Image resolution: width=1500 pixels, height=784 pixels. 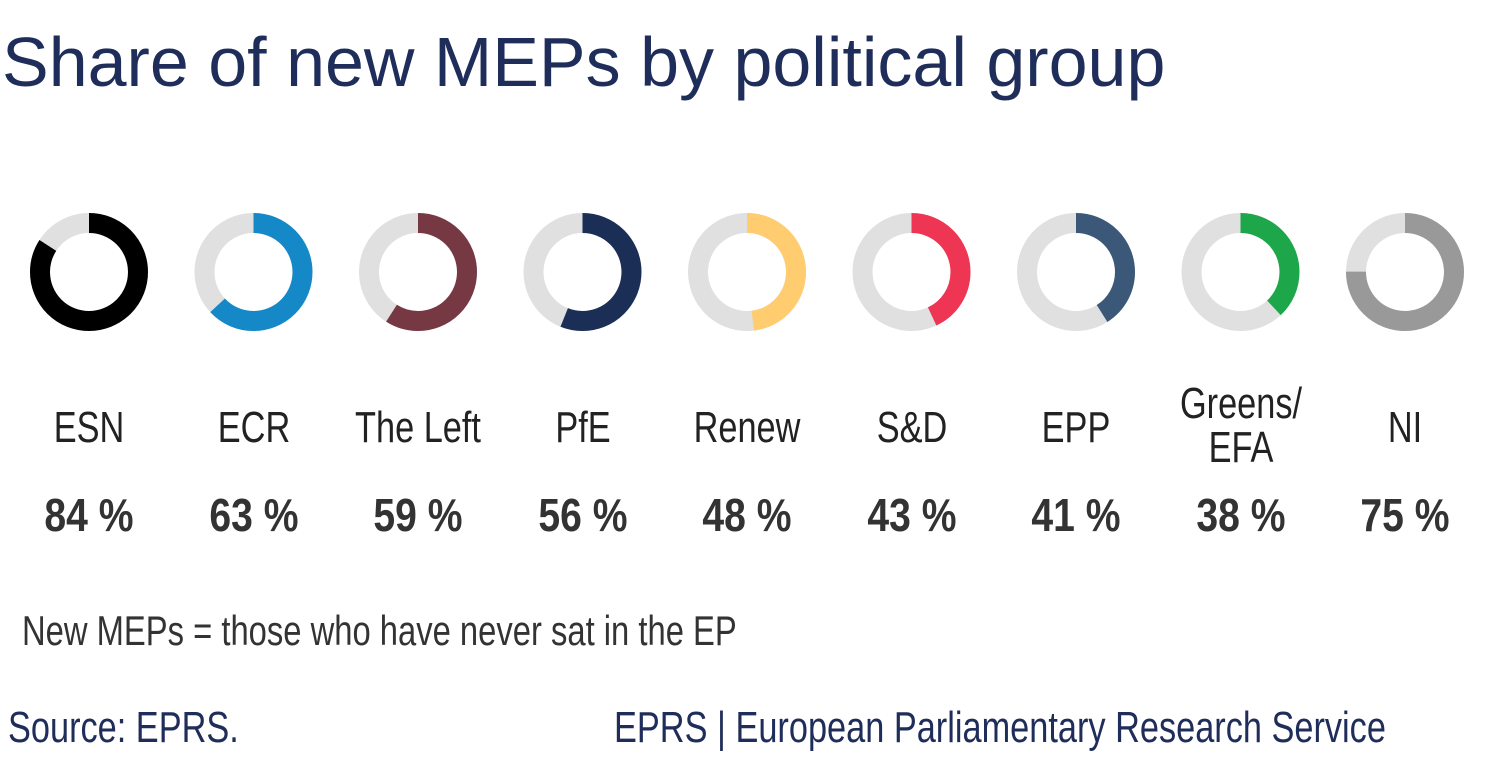 What do you see at coordinates (1076, 427) in the screenshot?
I see `category-label: EPP` at bounding box center [1076, 427].